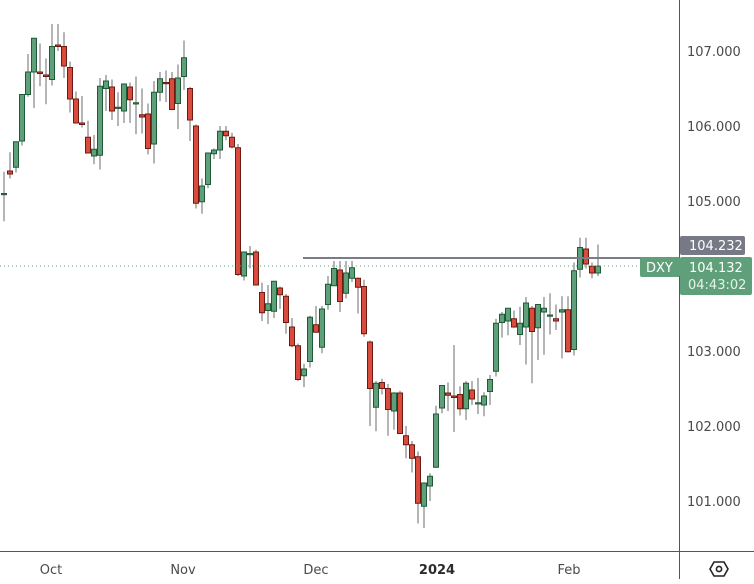  I want to click on price-tick-label: 101.000, so click(714, 502).